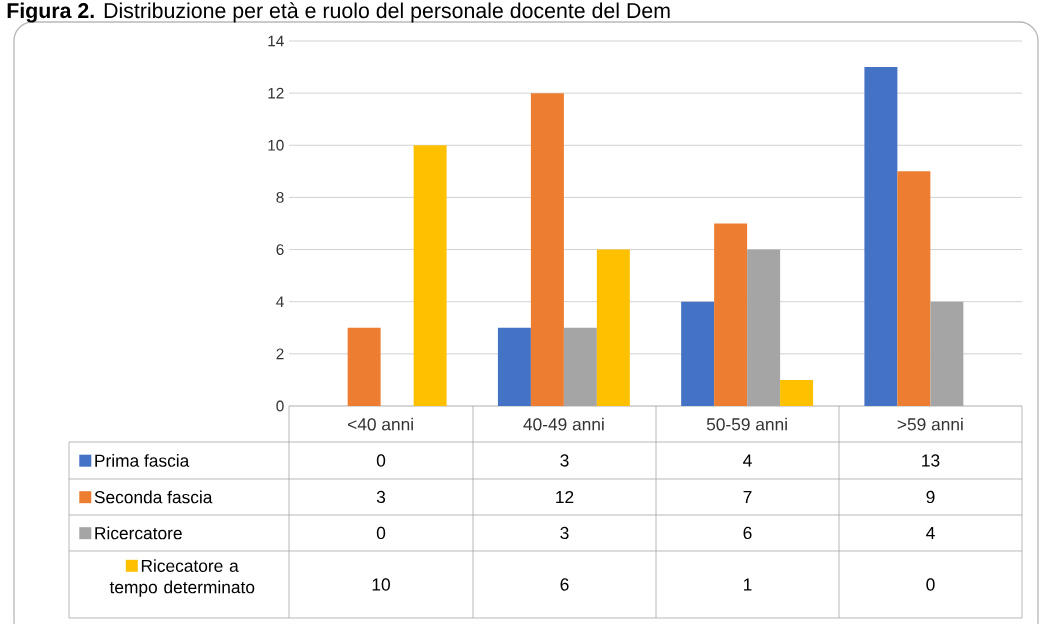 This screenshot has width=1043, height=624. Describe the element at coordinates (280, 301) in the screenshot. I see `y-tick-label: 4` at that location.